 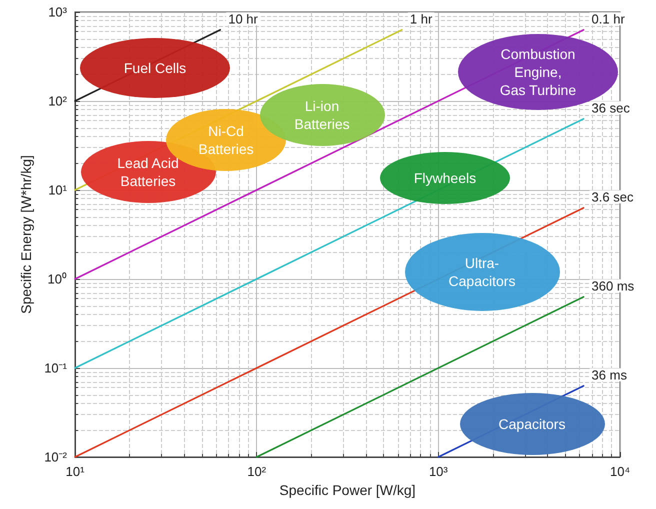 I want to click on y-axis-title: Specific Energy [W*hr/kg], so click(x=26, y=234).